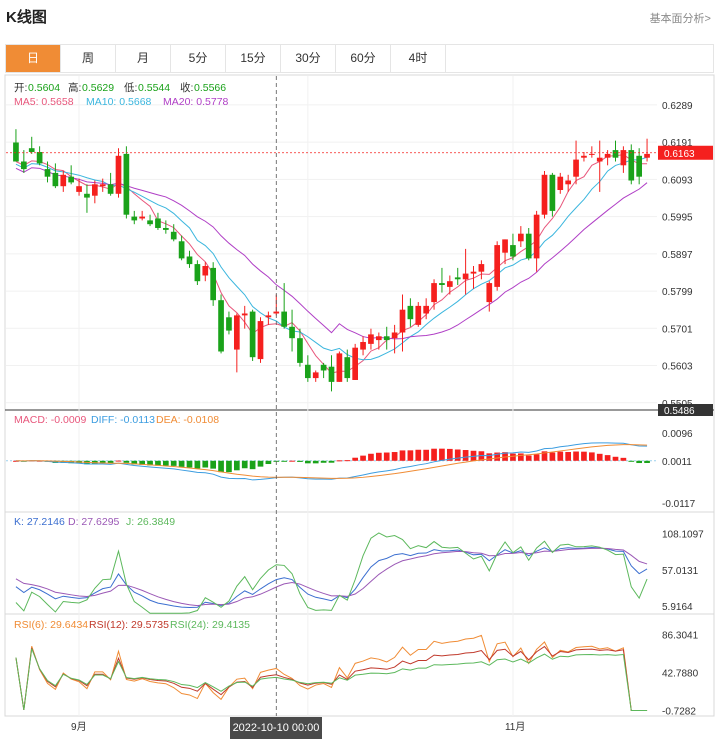 The height and width of the screenshot is (747, 715). I want to click on ma5-label: MA5: 0.5658, so click(44, 102).